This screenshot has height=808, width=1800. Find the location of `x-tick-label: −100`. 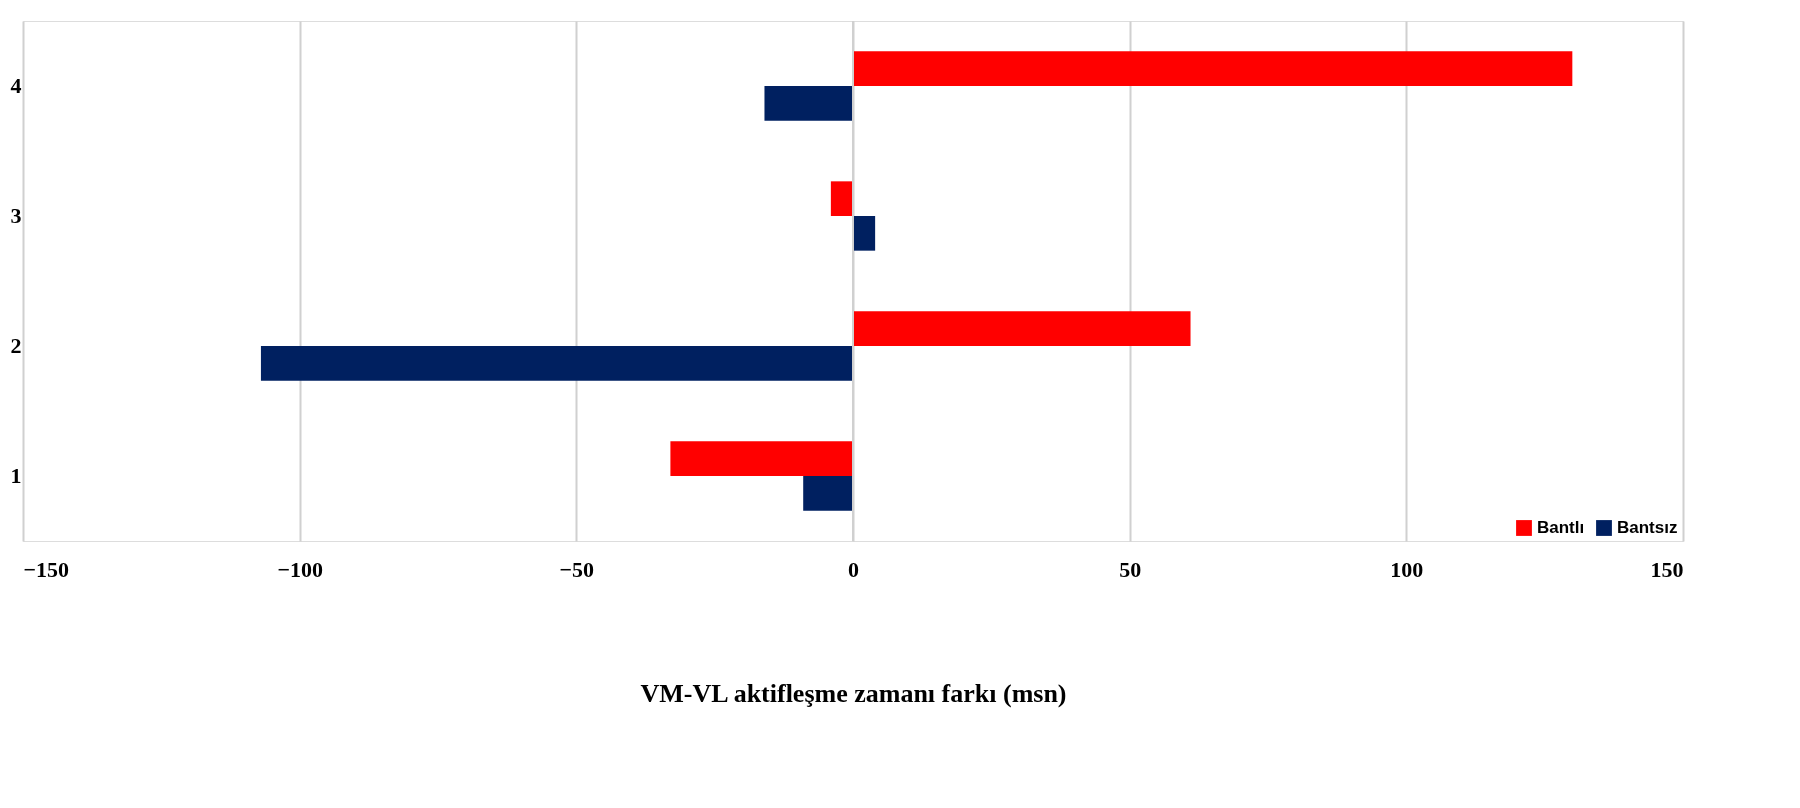

x-tick-label: −100 is located at coordinates (300, 569).